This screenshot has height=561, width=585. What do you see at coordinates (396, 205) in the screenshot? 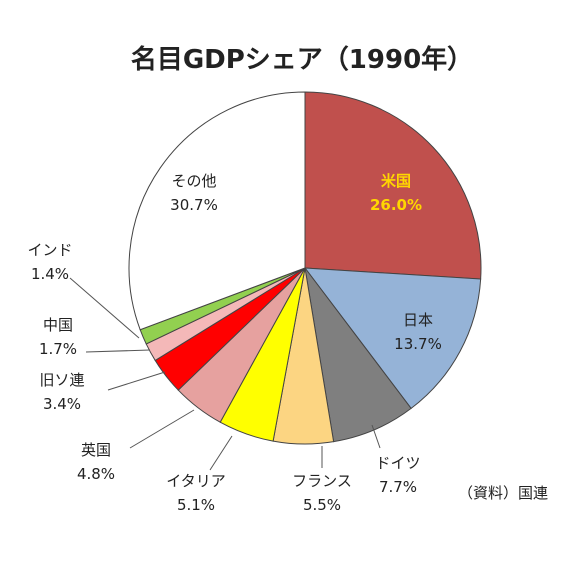
I see `slice-value-label: 26.0%` at bounding box center [396, 205].